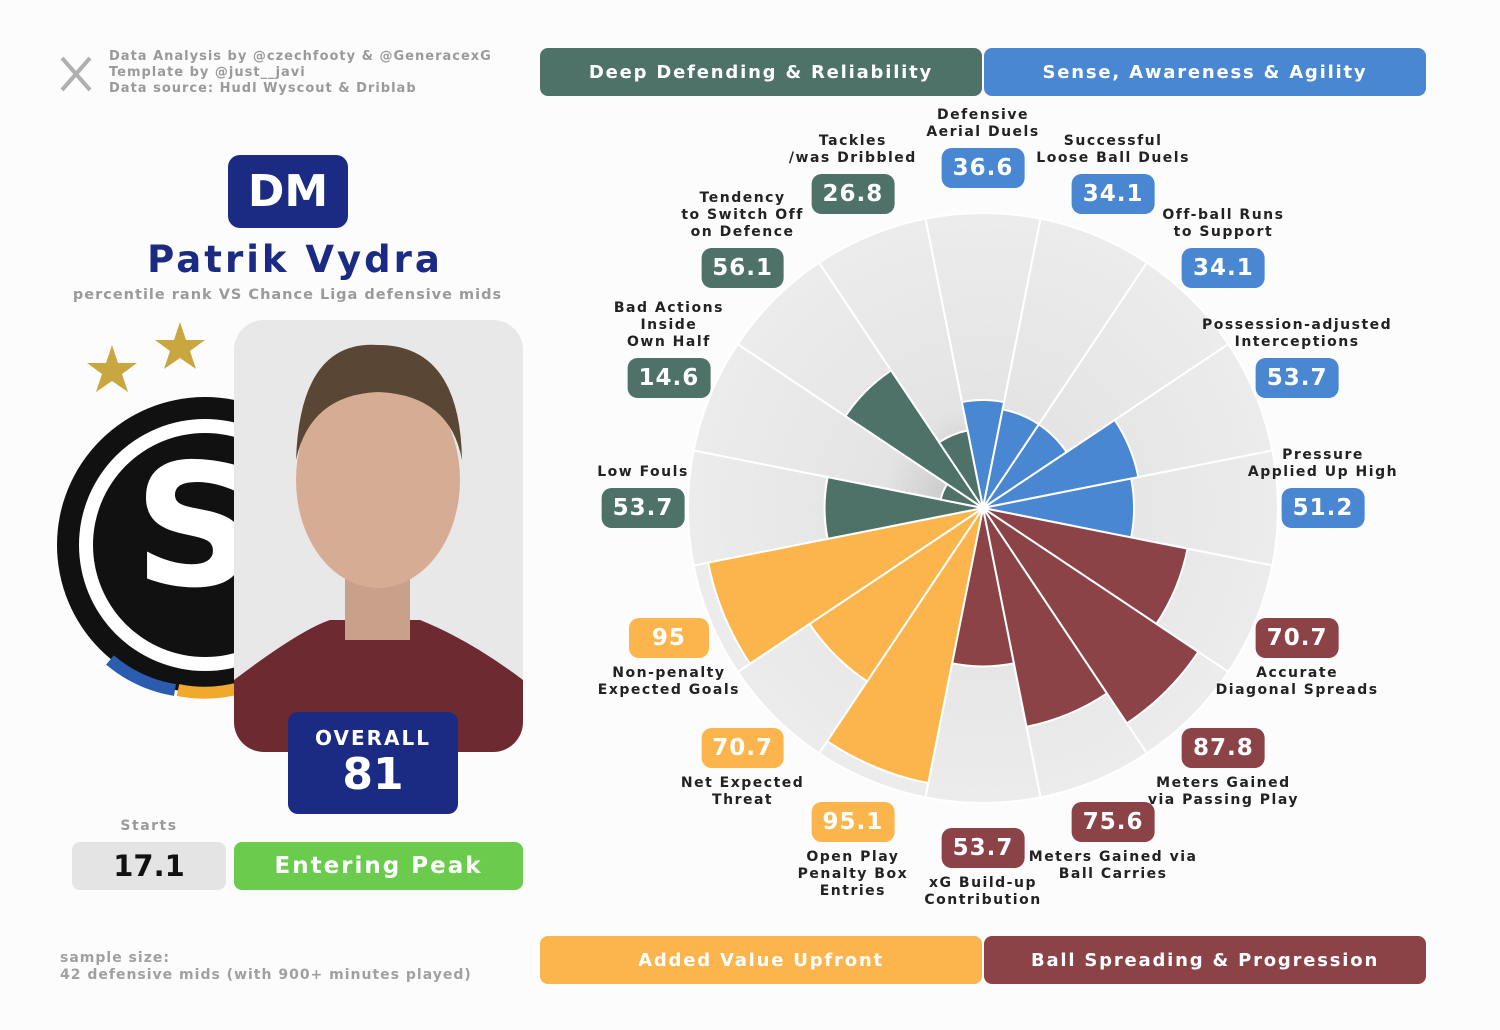 This screenshot has height=1030, width=1500. Describe the element at coordinates (668, 682) in the screenshot. I see `category-label: Non-penalty Expected Goals` at that location.